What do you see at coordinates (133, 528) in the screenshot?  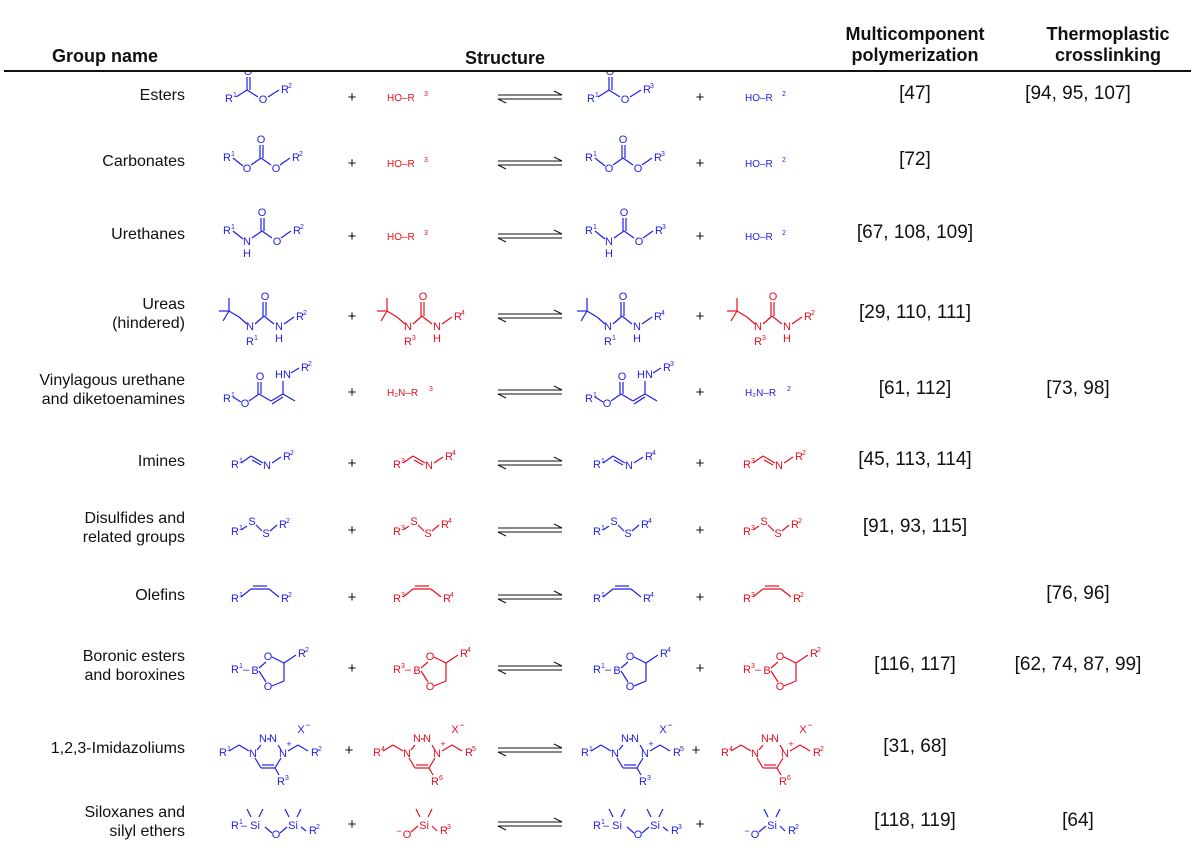 I see `group-name-row-7: Disulfides and related groups` at bounding box center [133, 528].